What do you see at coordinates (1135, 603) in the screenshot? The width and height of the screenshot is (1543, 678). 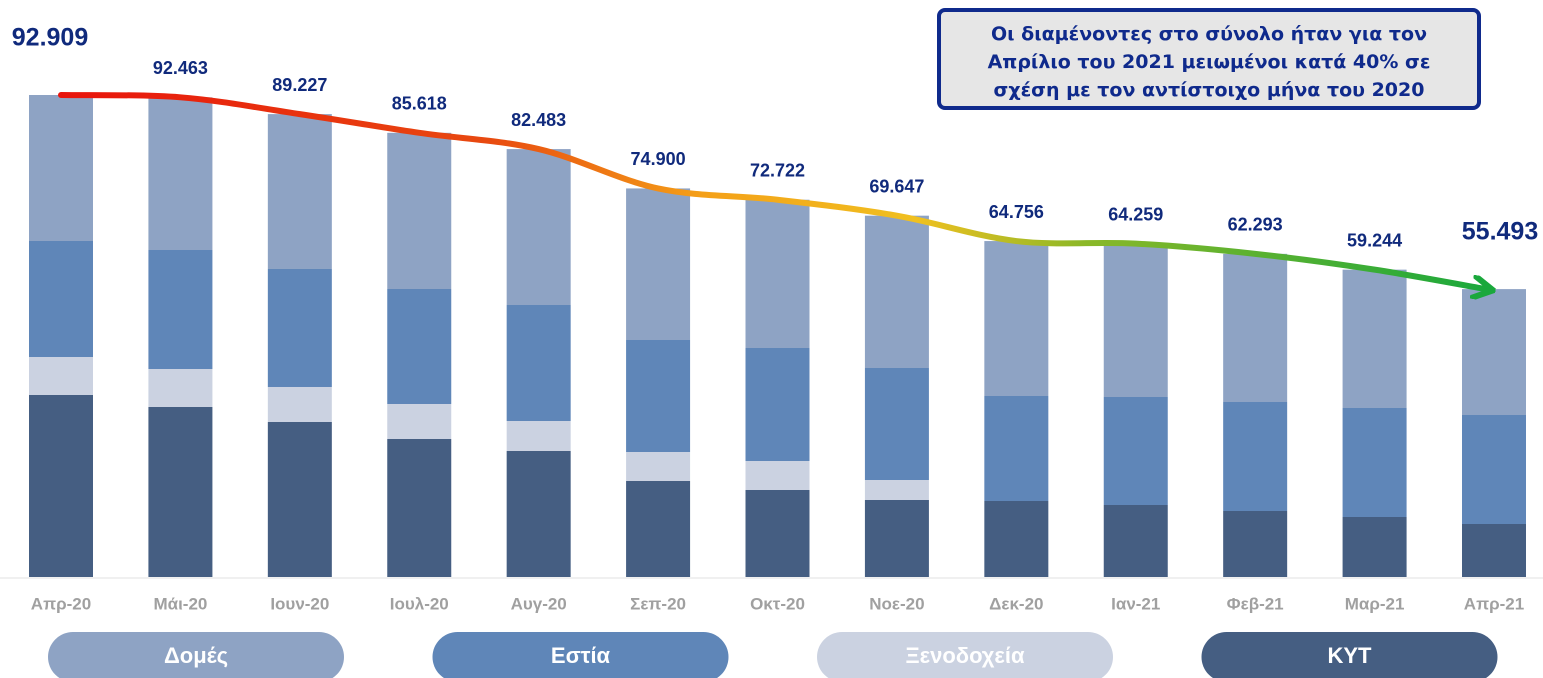 I see `x-tick-label: Ιαν-21` at bounding box center [1135, 603].